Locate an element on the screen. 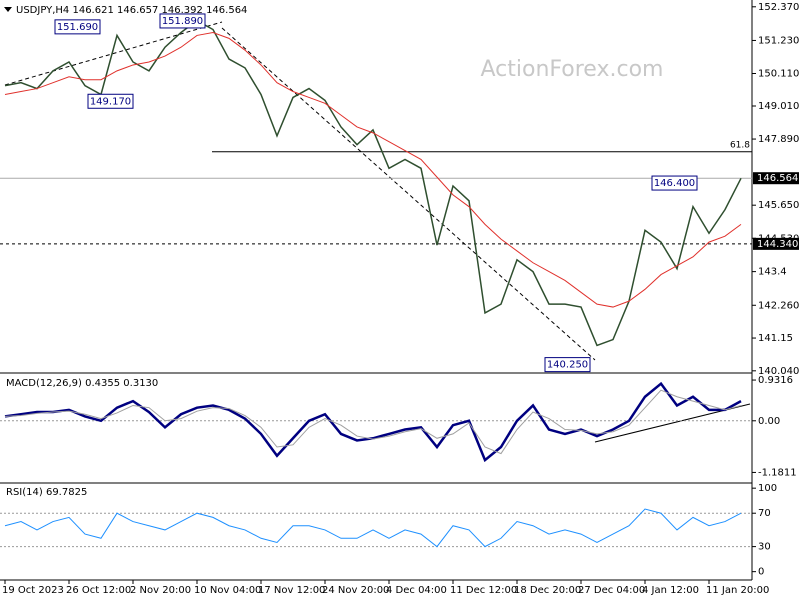  y-tick-label: 145.650 is located at coordinates (778, 205).